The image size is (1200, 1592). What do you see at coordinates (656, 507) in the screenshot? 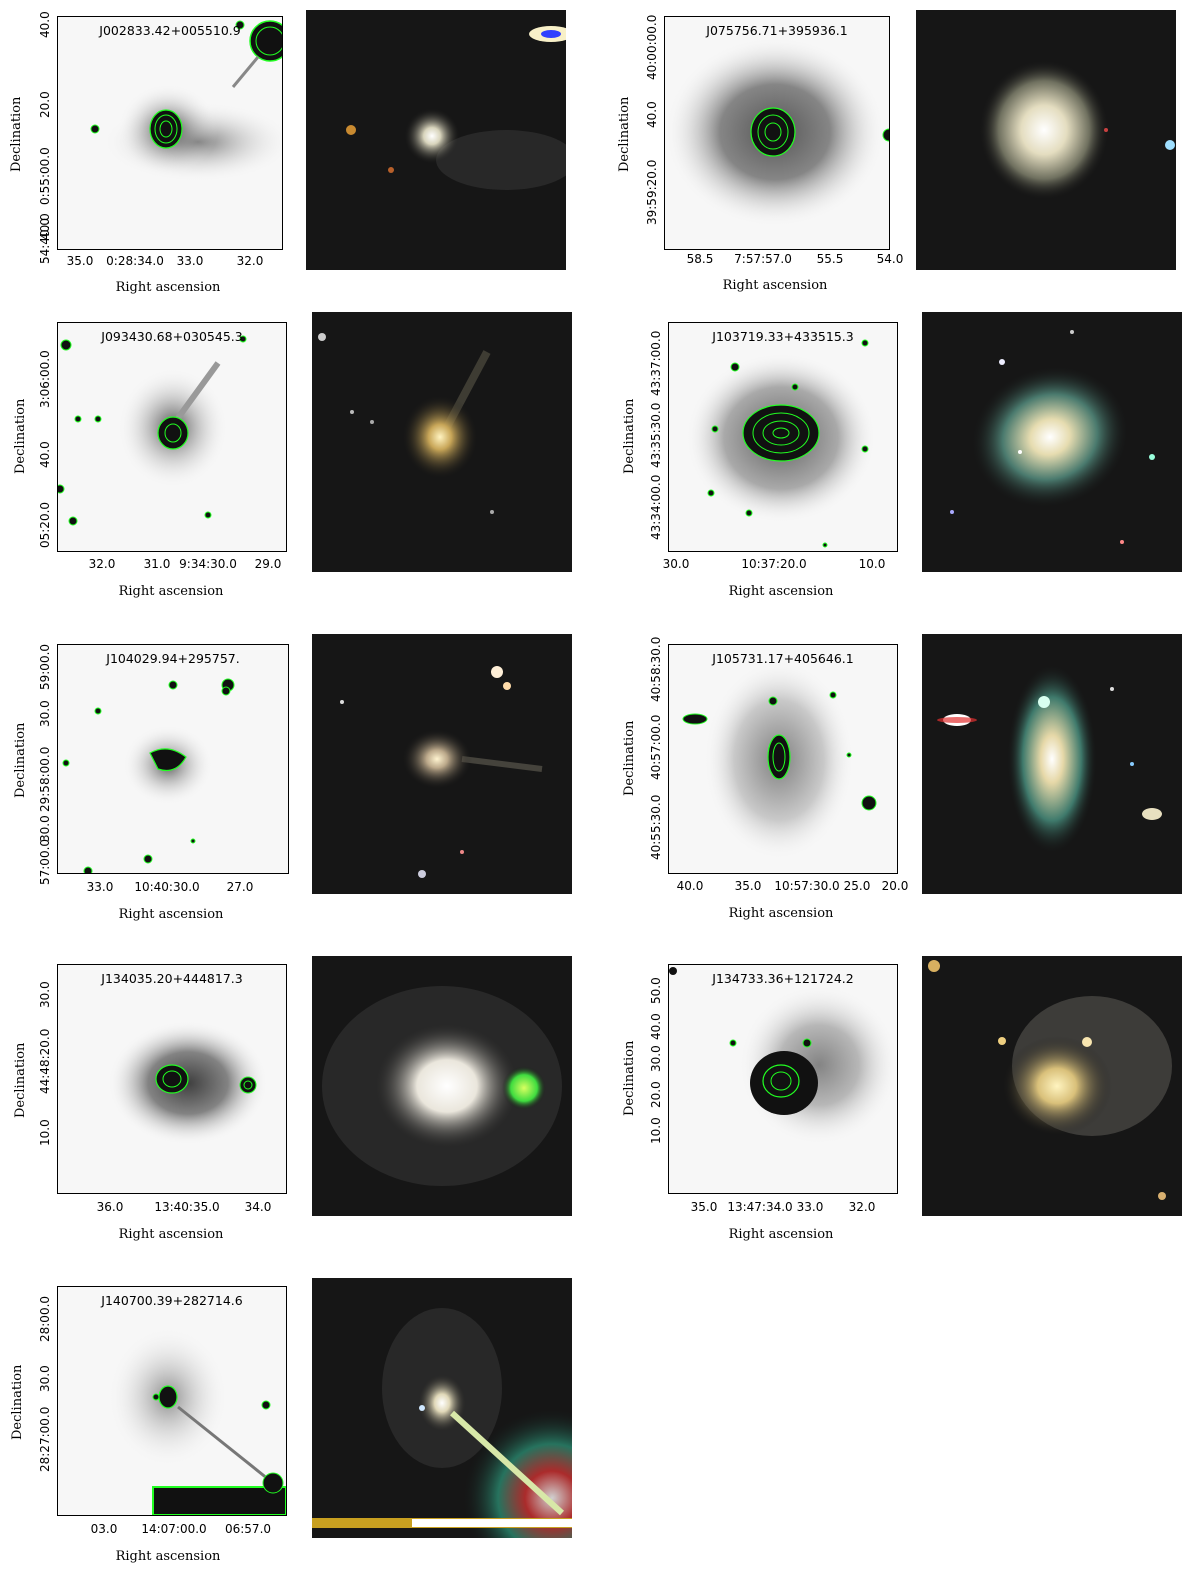
I see `y-tick: 43:34:00.0` at bounding box center [656, 507].